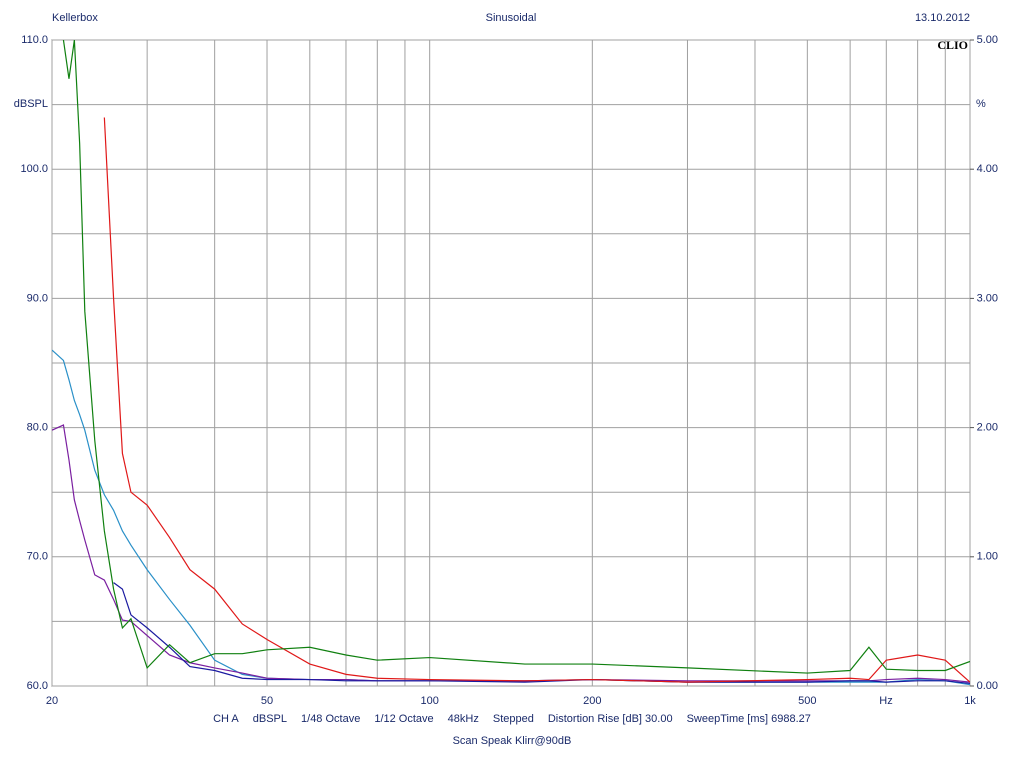 Image resolution: width=1024 pixels, height=768 pixels. Describe the element at coordinates (610, 719) in the screenshot. I see `footer-item: Distortion Rise [dB] 30.00` at that location.